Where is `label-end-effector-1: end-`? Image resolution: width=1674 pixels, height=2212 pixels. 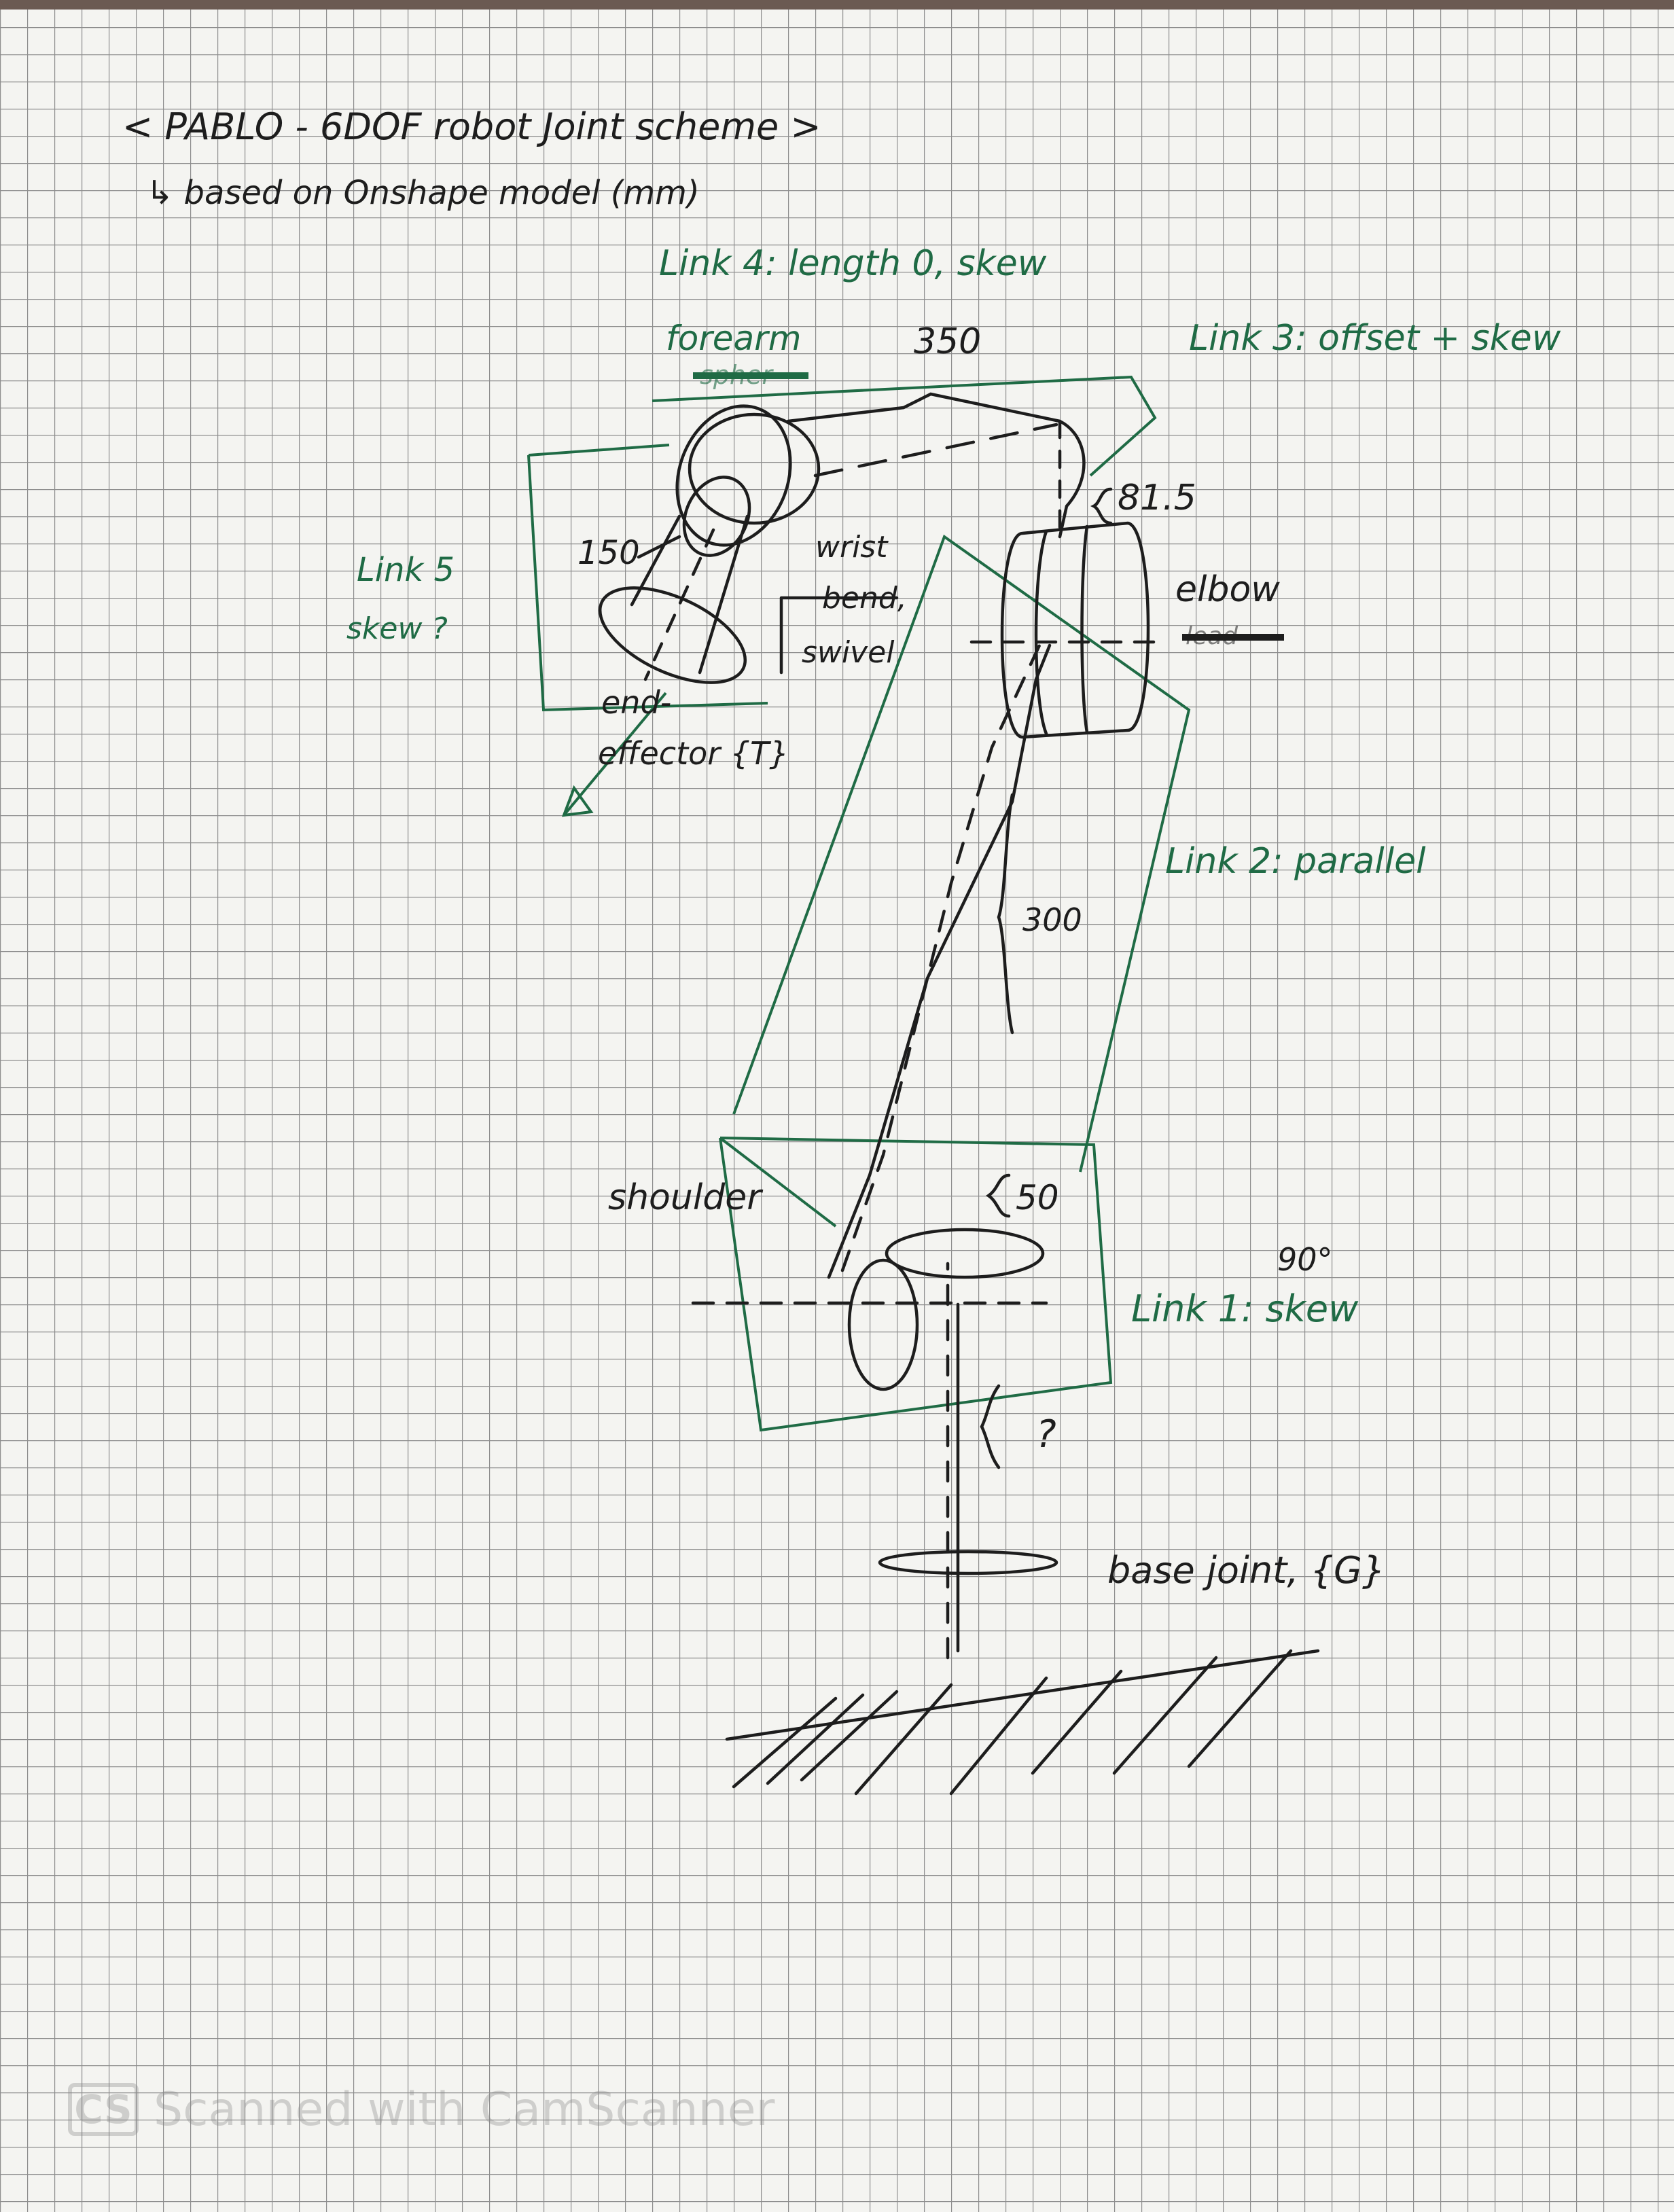
label-end-effector-1: end- is located at coordinates (636, 702).